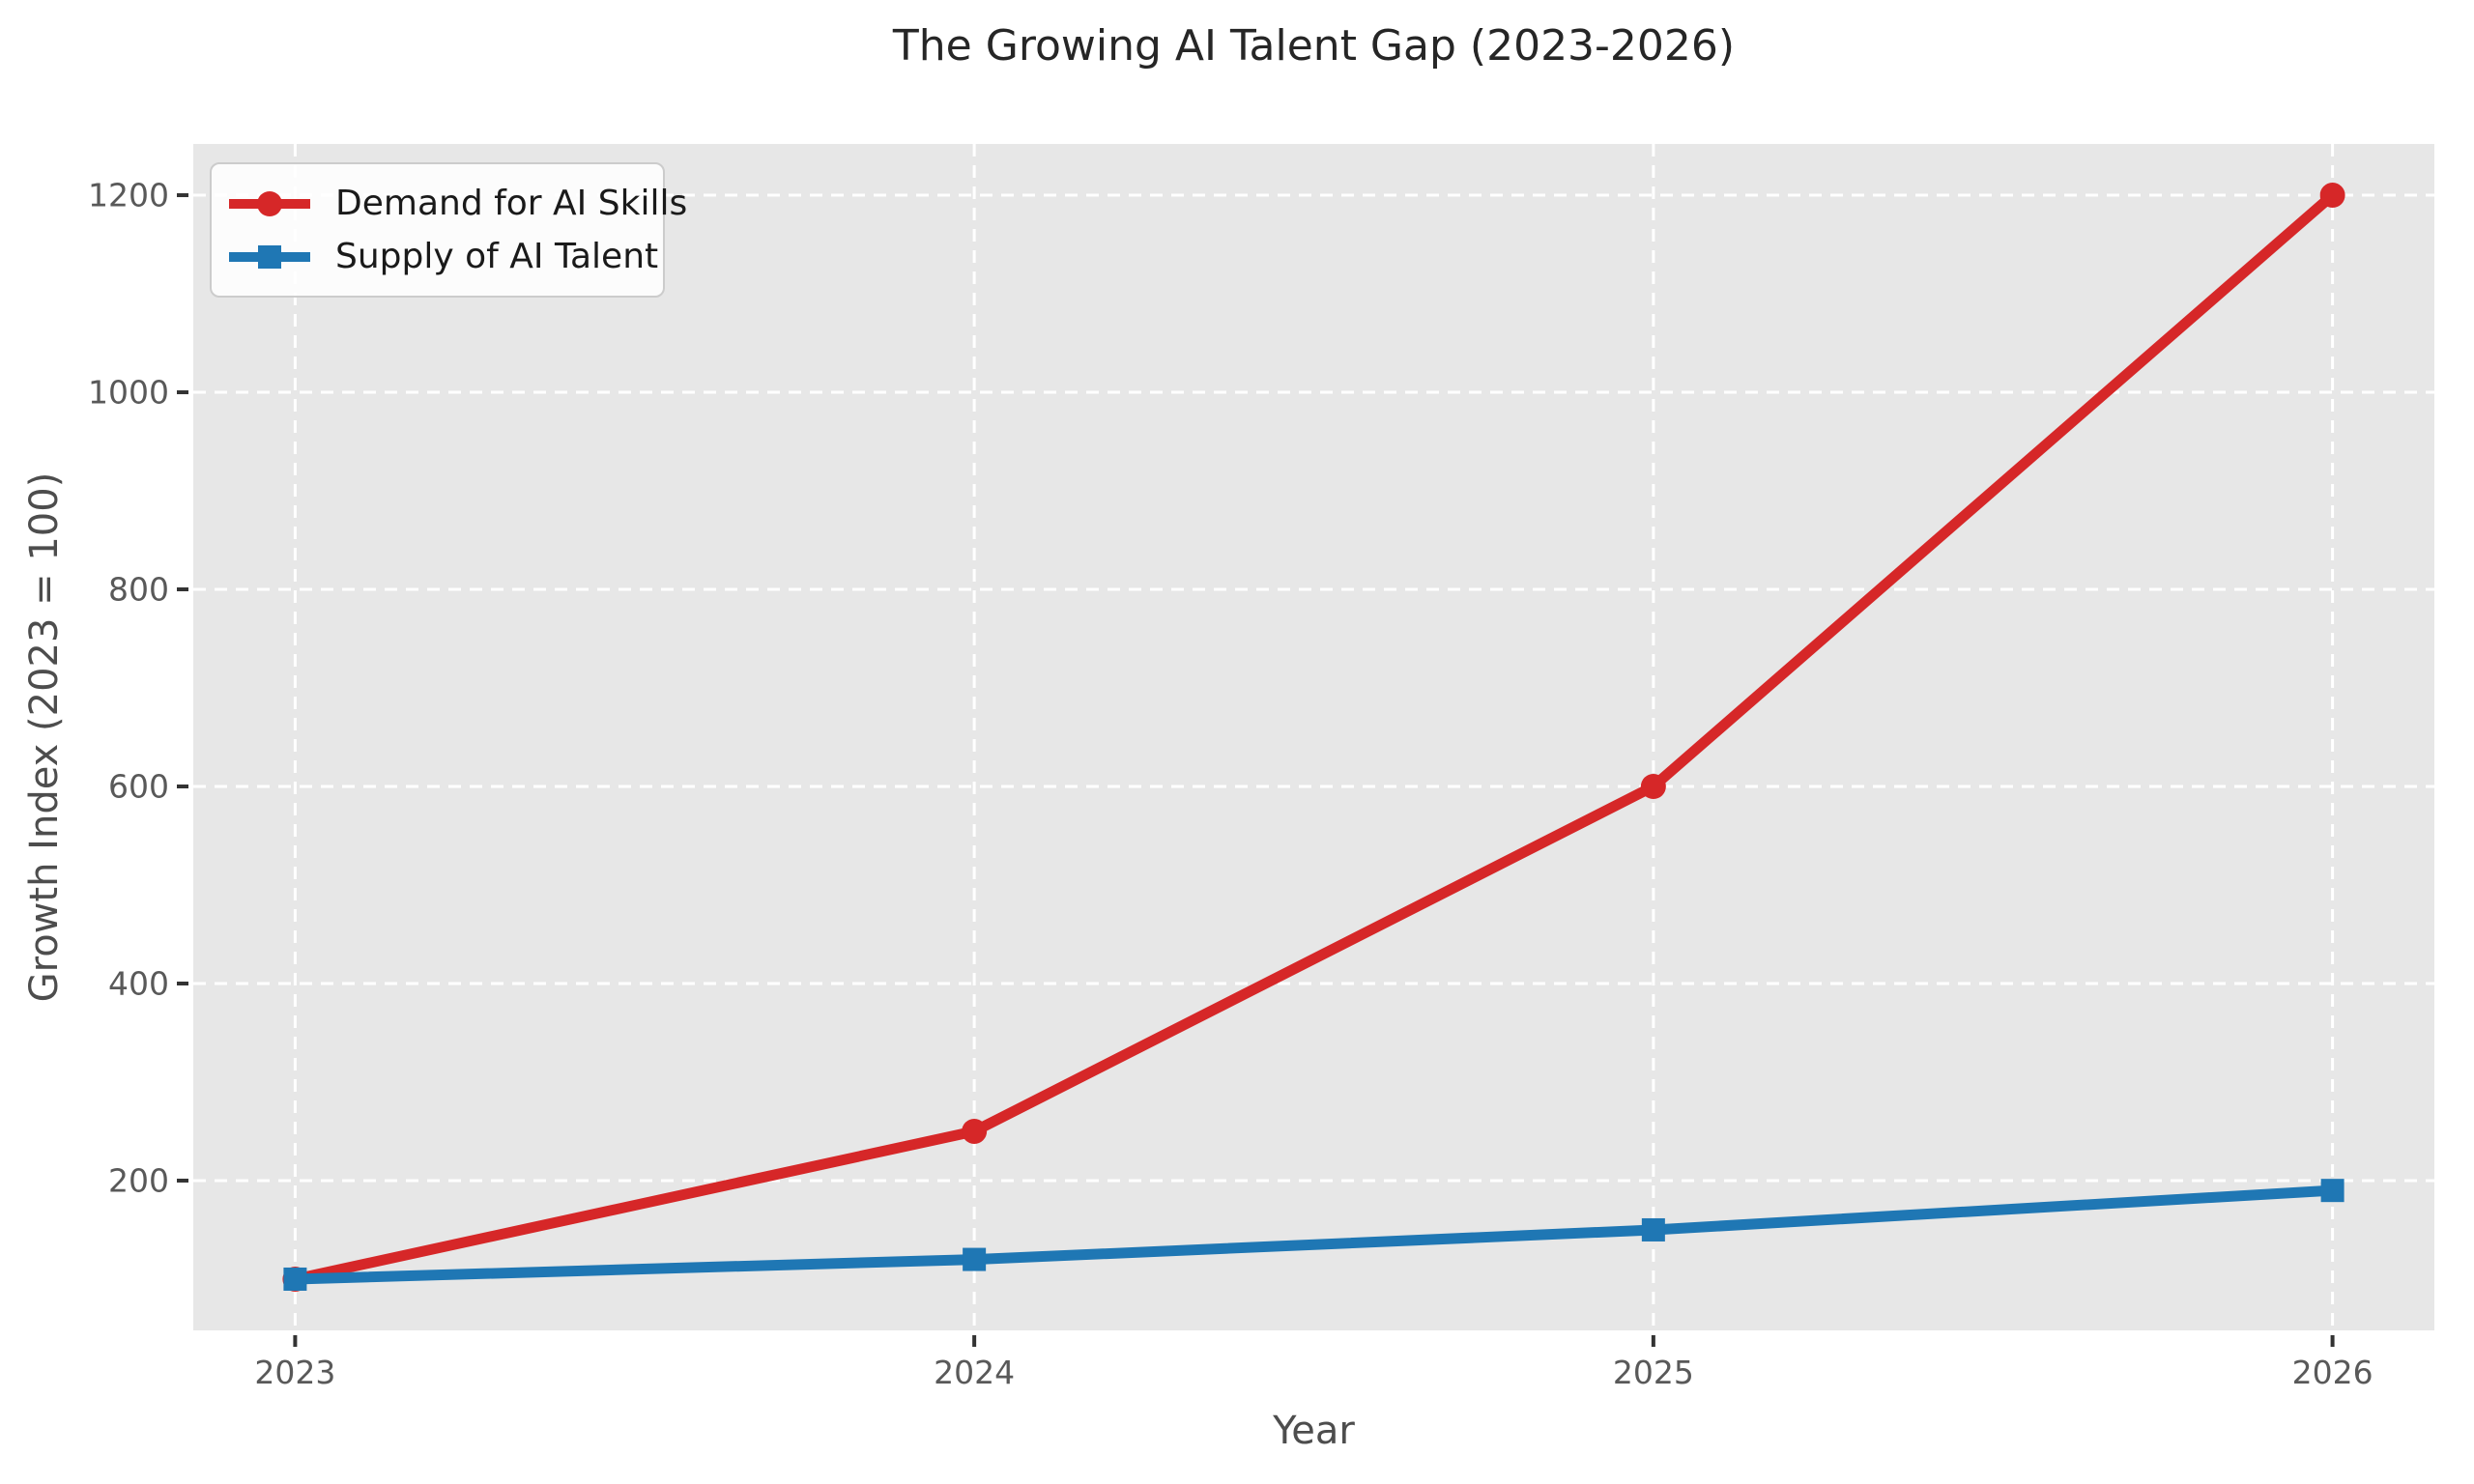 The height and width of the screenshot is (1484, 2474). I want to click on y-tick-label: 200, so click(138, 1181).